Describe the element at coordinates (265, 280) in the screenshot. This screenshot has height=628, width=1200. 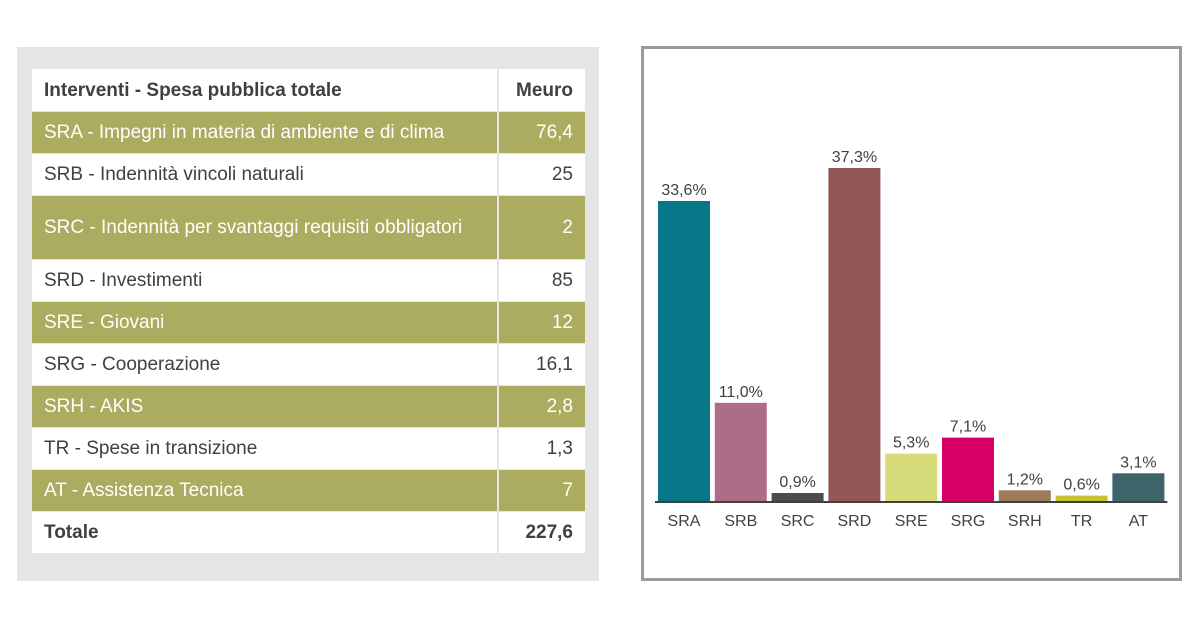
I see `row-label: SRD - Investimenti` at that location.